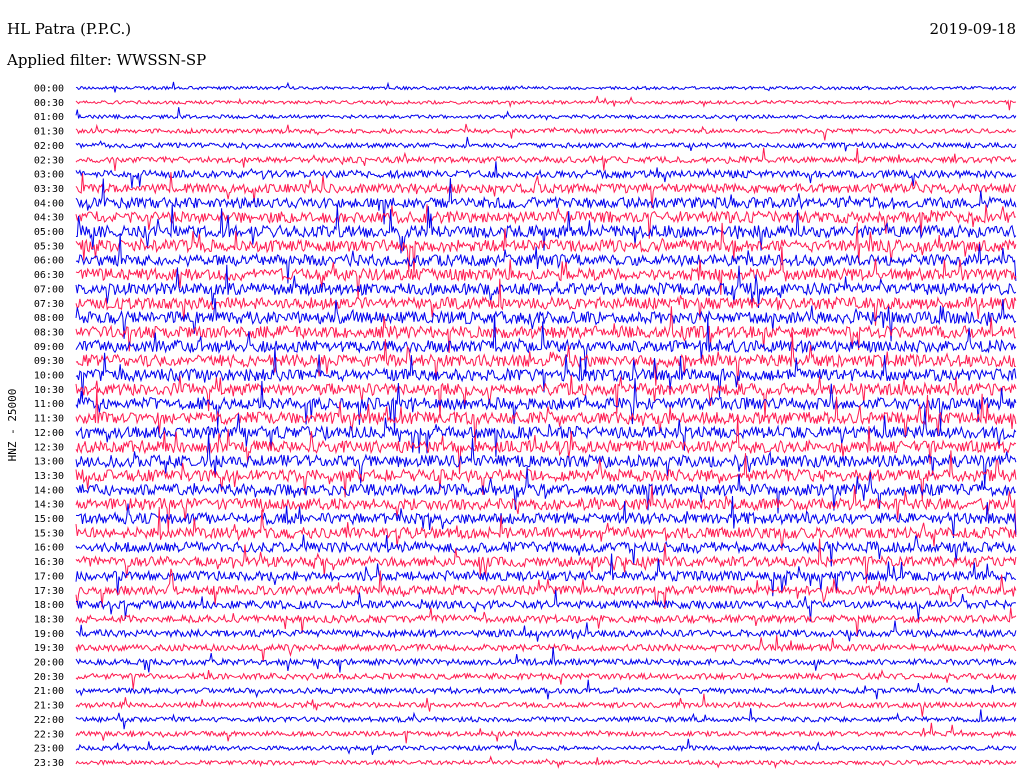  Describe the element at coordinates (49, 663) in the screenshot. I see `row-time-label: 20:00` at that location.